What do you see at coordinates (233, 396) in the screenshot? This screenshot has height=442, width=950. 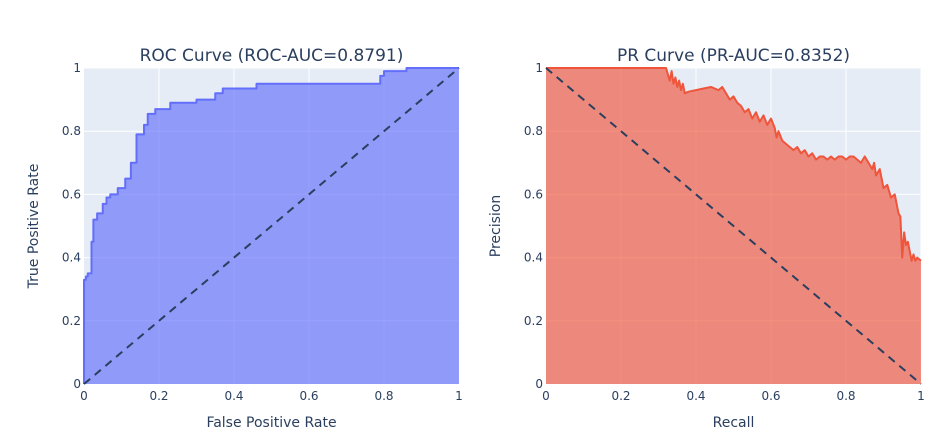 I see `roc-x-tick-label: 0.4` at bounding box center [233, 396].